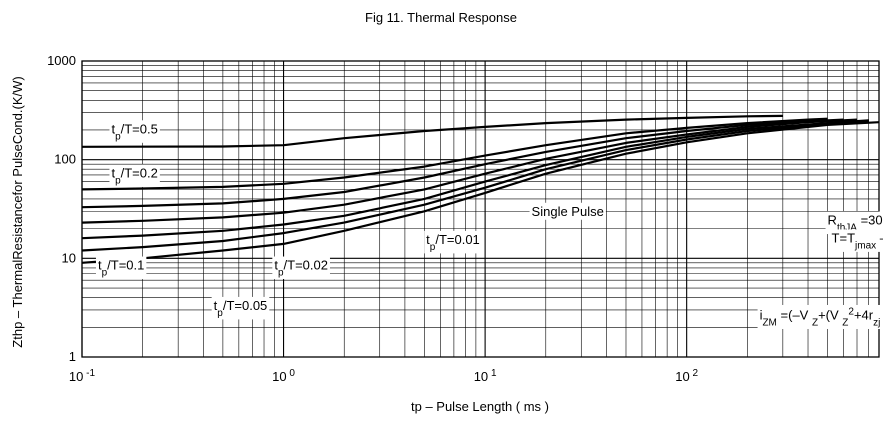  I want to click on curve-label: Single Pulse, so click(568, 211).